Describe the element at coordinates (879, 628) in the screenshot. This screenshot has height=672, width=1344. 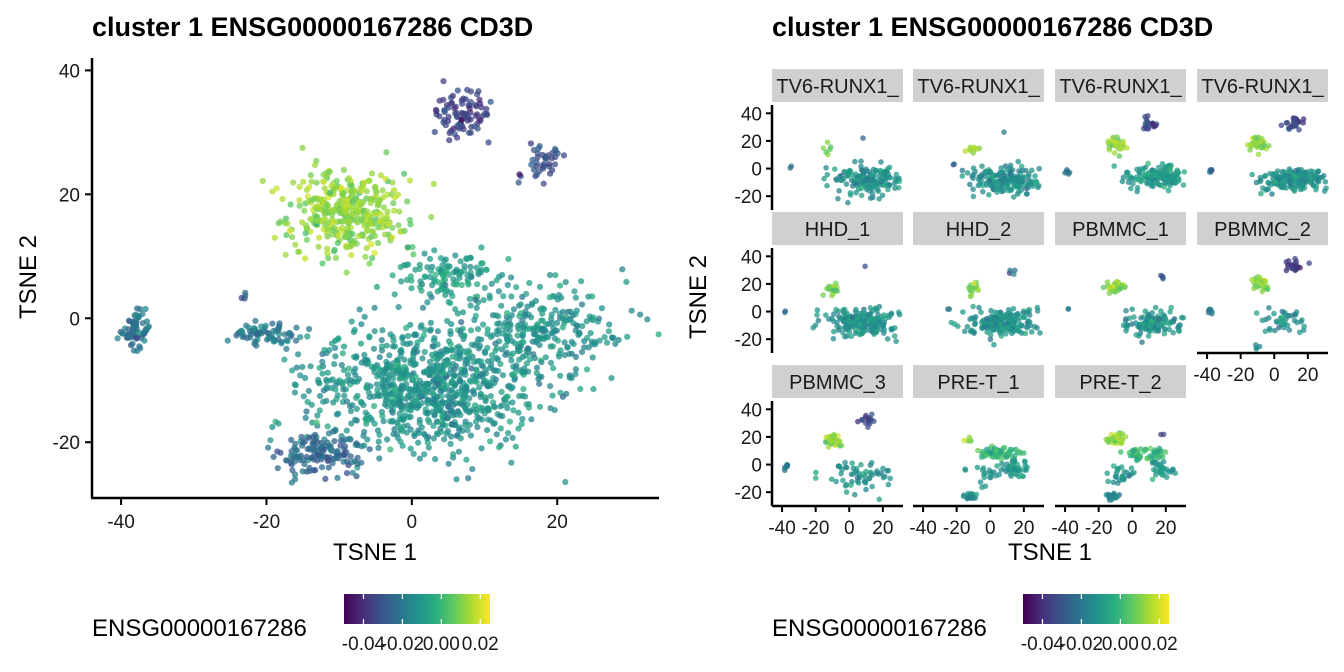
I see `facet-legend-title: ENSG00000167286` at that location.